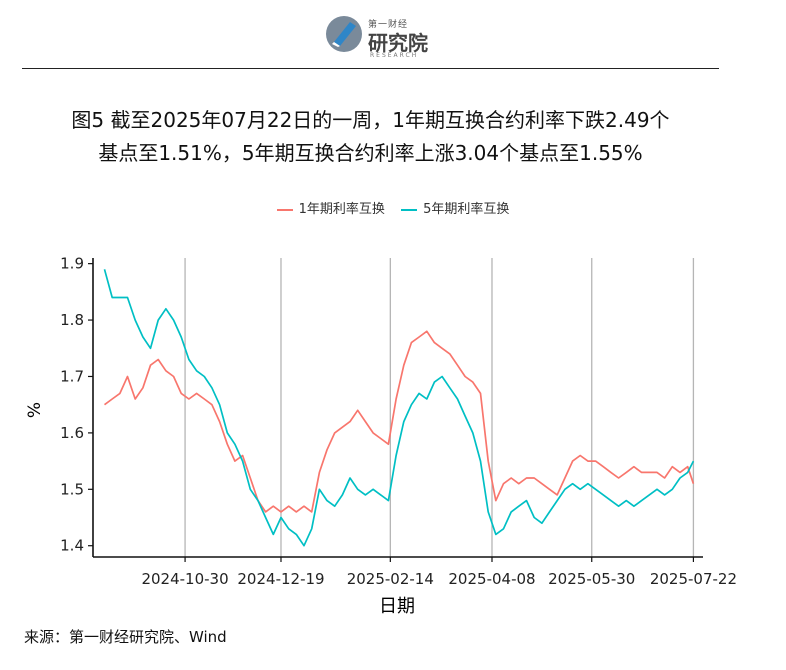  What do you see at coordinates (72, 546) in the screenshot?
I see `y-tick-label: 1.4` at bounding box center [72, 546].